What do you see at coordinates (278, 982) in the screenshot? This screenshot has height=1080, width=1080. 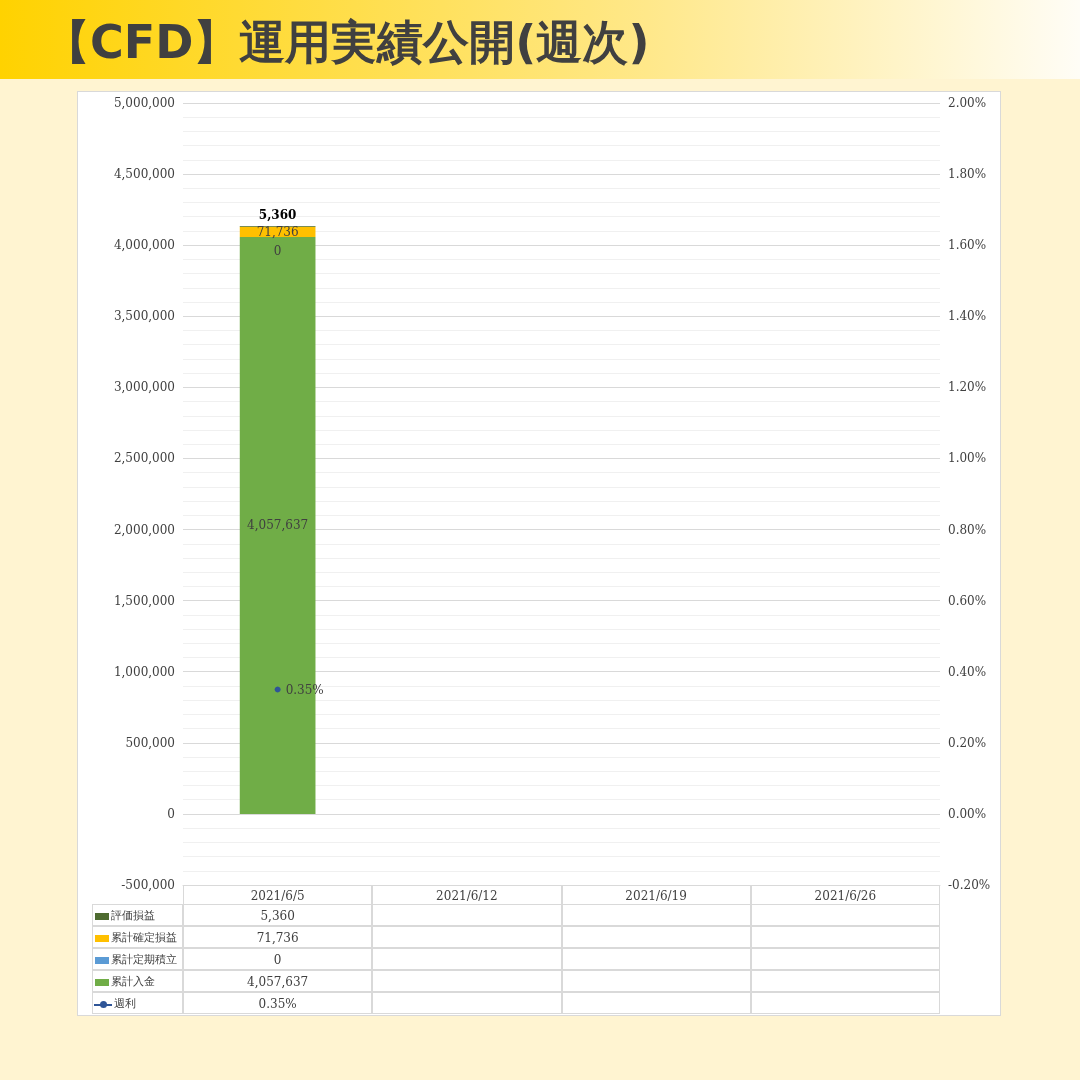 I see `text: 4,057,637` at bounding box center [278, 982].